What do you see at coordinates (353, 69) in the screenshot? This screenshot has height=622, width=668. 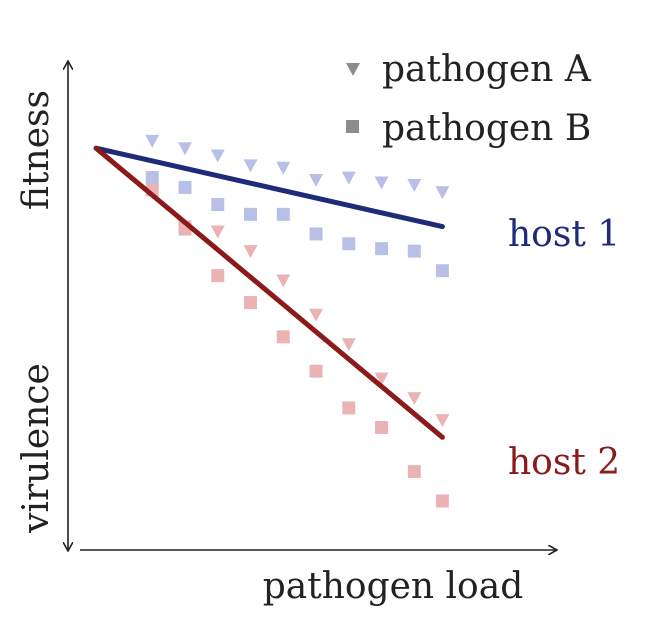 I see `legend-triangle-marker` at bounding box center [353, 69].